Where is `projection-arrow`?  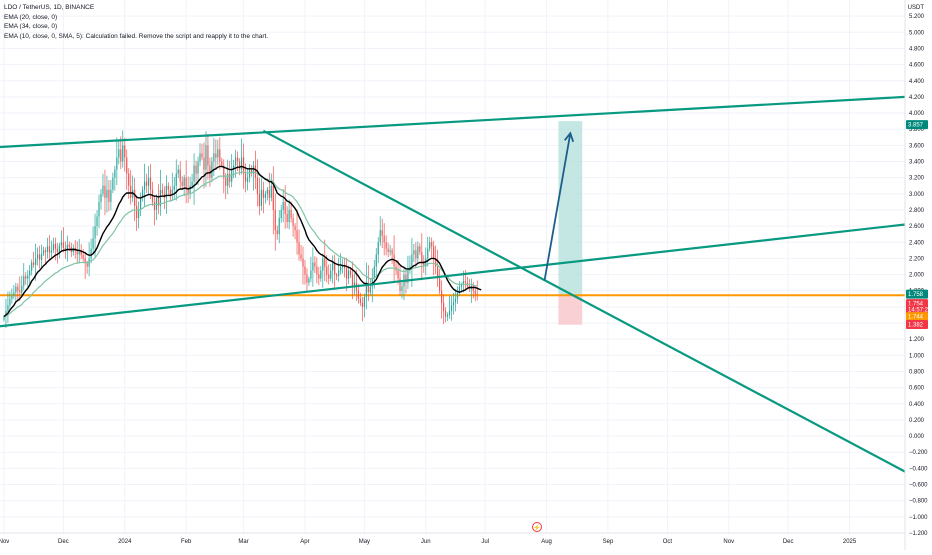 projection-arrow is located at coordinates (559, 206).